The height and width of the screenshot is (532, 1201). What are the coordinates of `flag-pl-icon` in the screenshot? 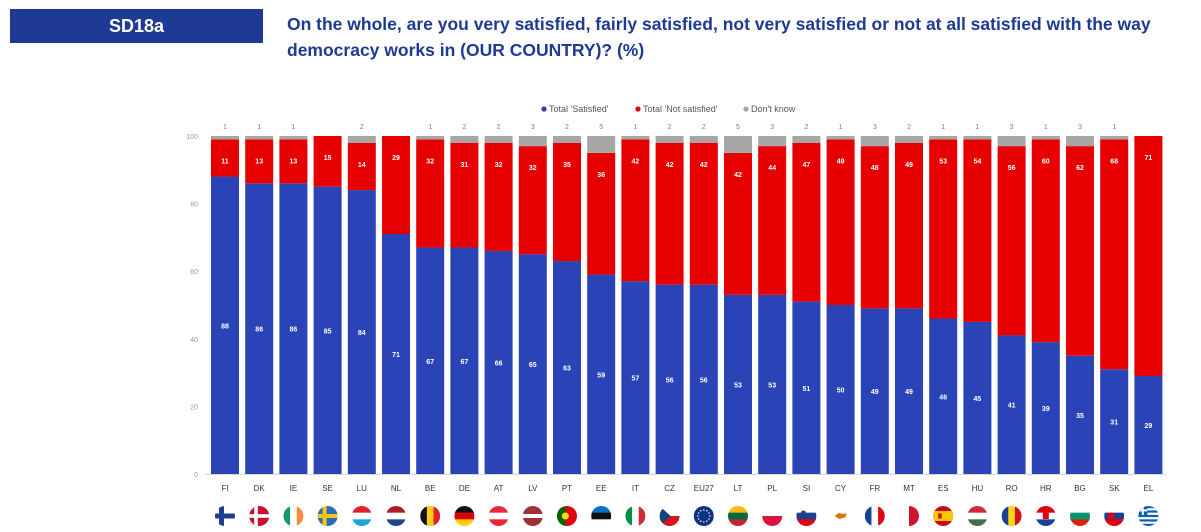 It's located at (772, 516).